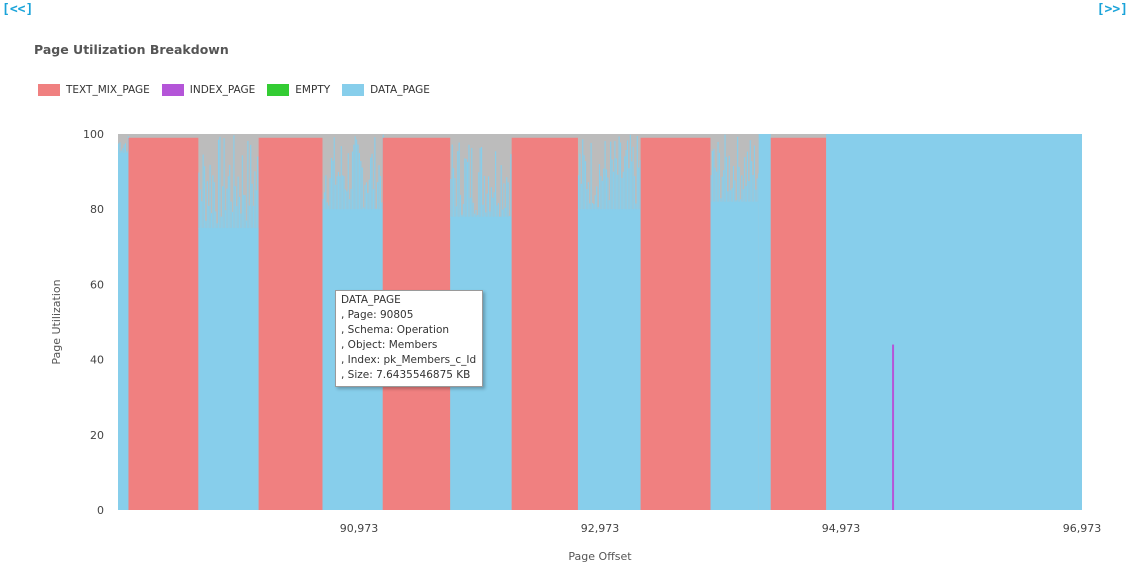 Image resolution: width=1138 pixels, height=568 pixels. I want to click on legend-label: TEXT_MIX_PAGE, so click(108, 90).